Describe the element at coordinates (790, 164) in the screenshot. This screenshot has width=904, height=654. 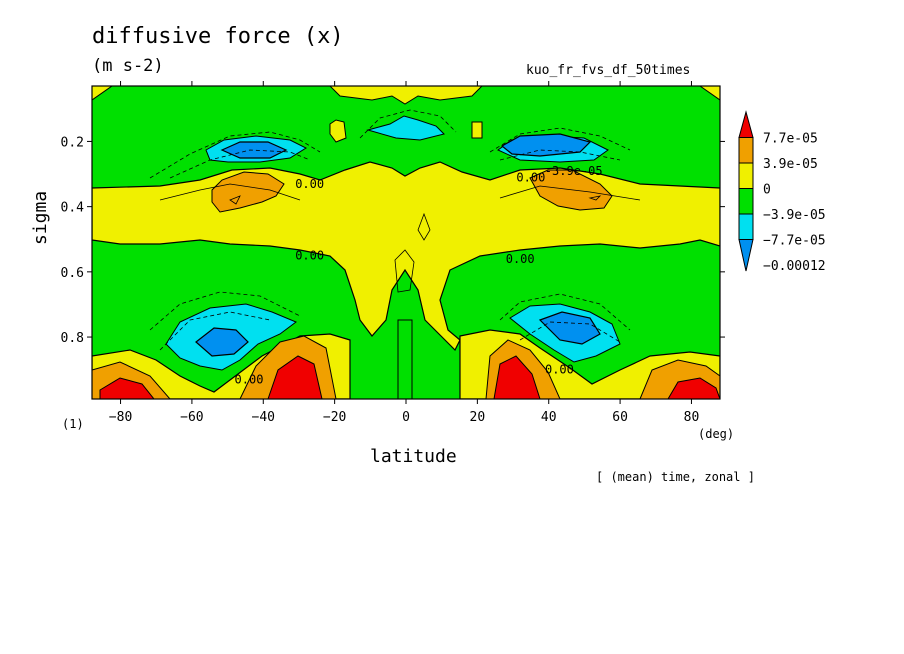
I see `colorbar-label: 3.9e-05` at that location.